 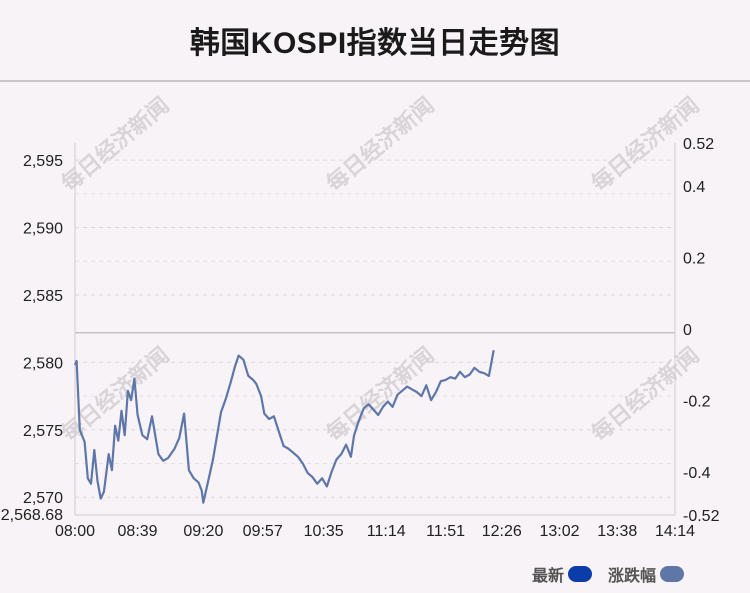 What do you see at coordinates (138, 531) in the screenshot?
I see `x-tick-label: 08:39` at bounding box center [138, 531].